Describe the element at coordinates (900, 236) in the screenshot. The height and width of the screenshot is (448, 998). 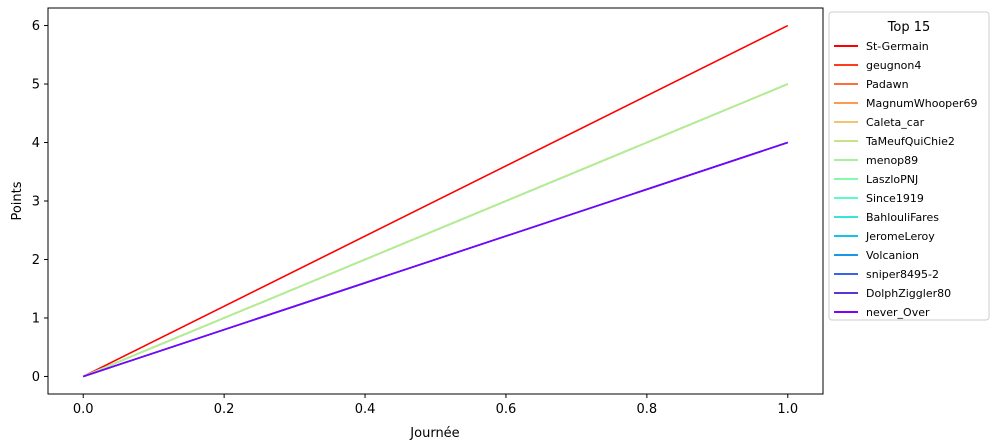
I see `legend-label: JeromeLeroy` at that location.